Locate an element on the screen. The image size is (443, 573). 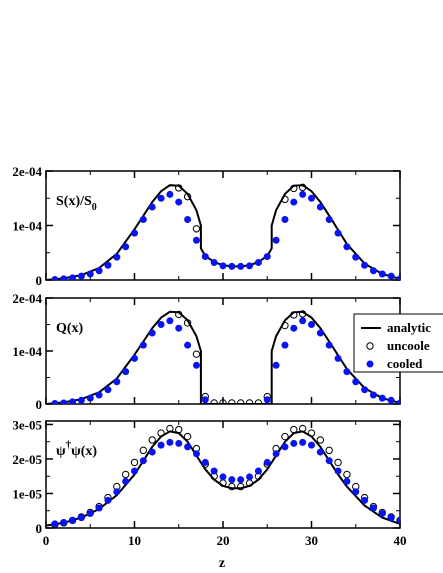
legend-cooled-marker is located at coordinates (370, 364).